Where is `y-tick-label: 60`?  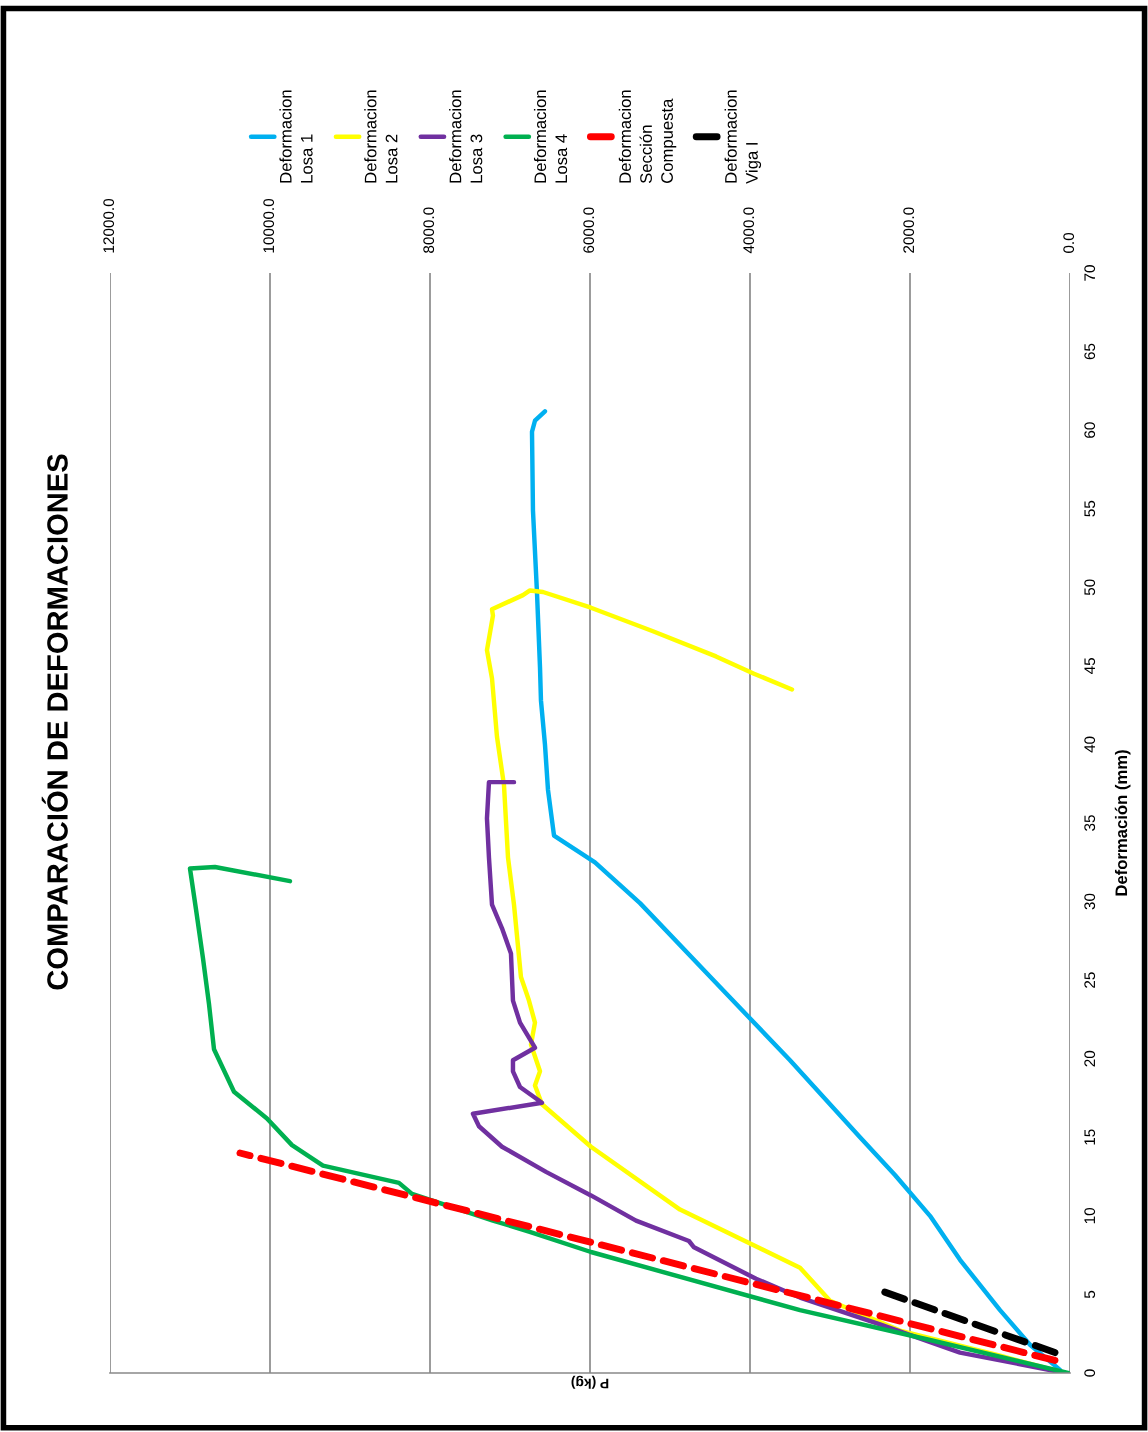 y-tick-label: 60 is located at coordinates (1090, 430).